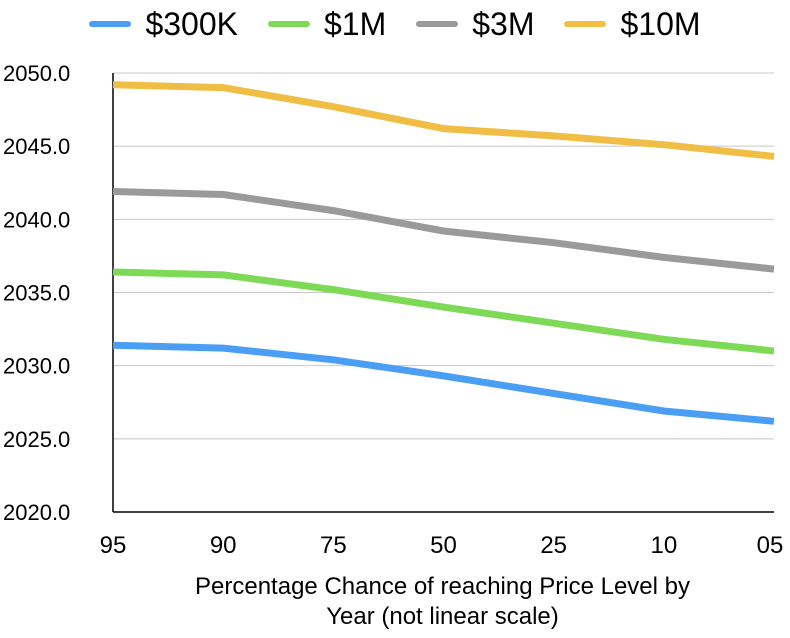  What do you see at coordinates (36, 293) in the screenshot?
I see `y-tick-label-2035.0: 2035.0` at bounding box center [36, 293].